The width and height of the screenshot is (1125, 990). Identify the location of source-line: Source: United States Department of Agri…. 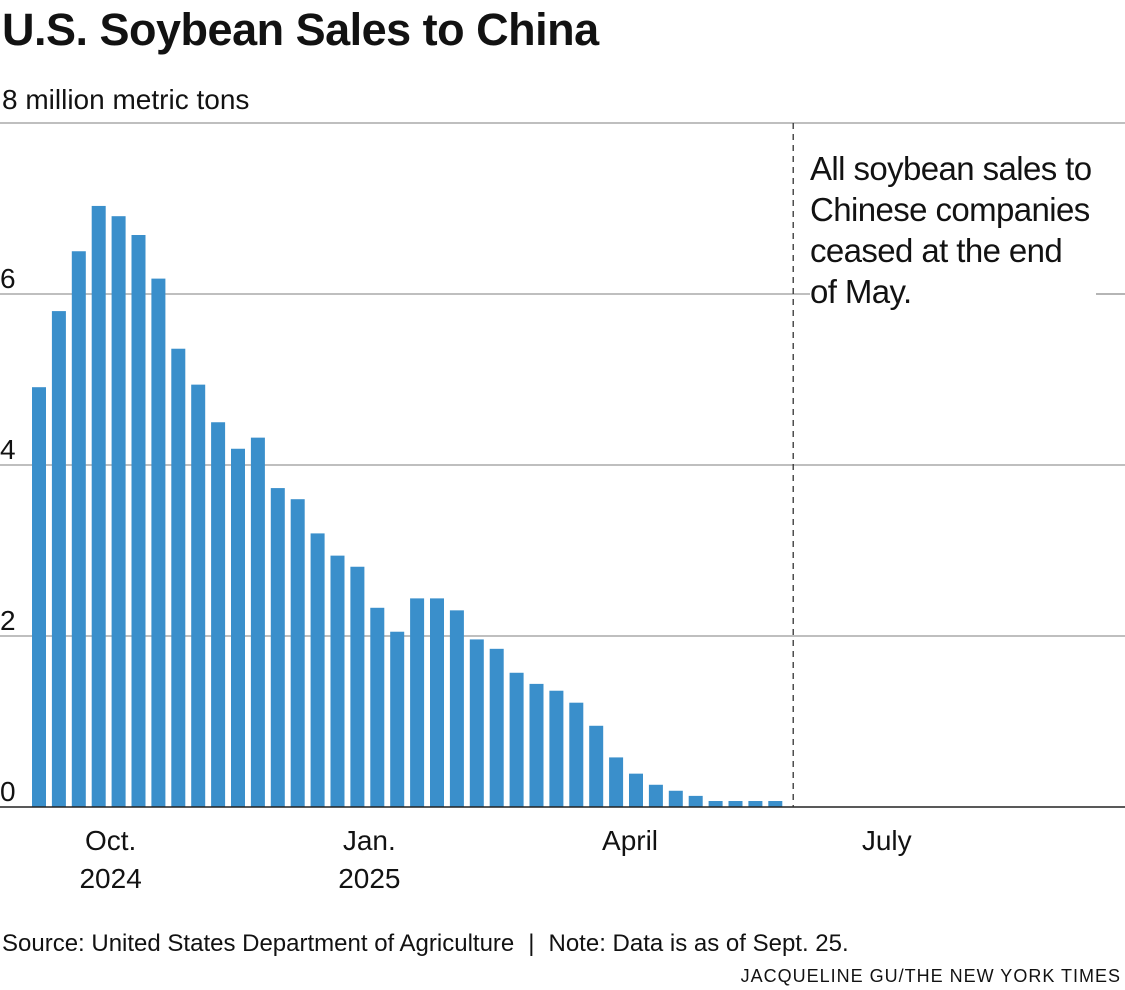
(425, 944).